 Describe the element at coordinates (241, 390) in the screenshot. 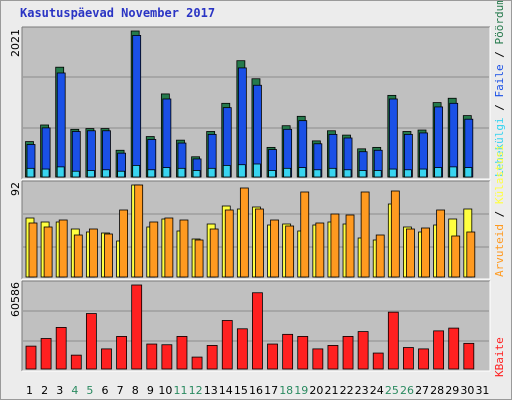

I see `x-tick-label-day-15: 15` at that location.